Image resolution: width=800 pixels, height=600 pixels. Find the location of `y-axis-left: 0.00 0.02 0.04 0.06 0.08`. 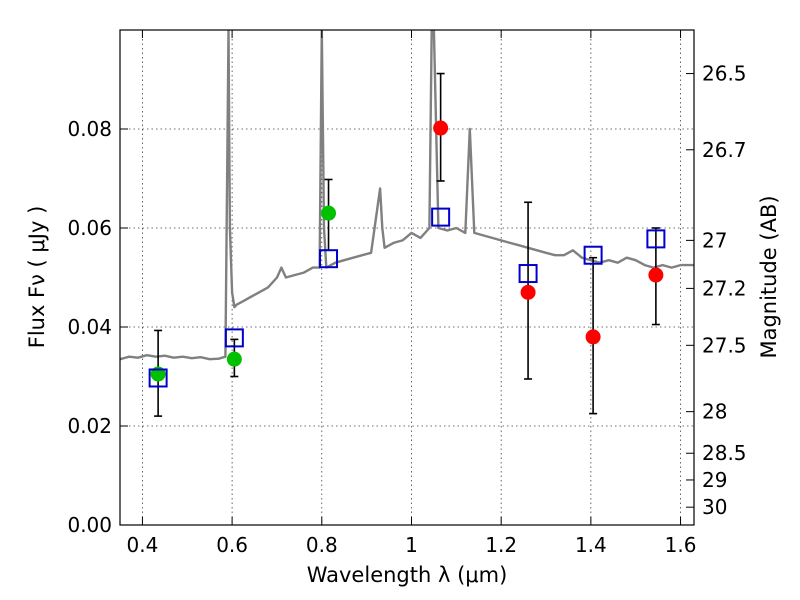

y-axis-left: 0.00 0.02 0.04 0.06 0.08 is located at coordinates (97, 327).